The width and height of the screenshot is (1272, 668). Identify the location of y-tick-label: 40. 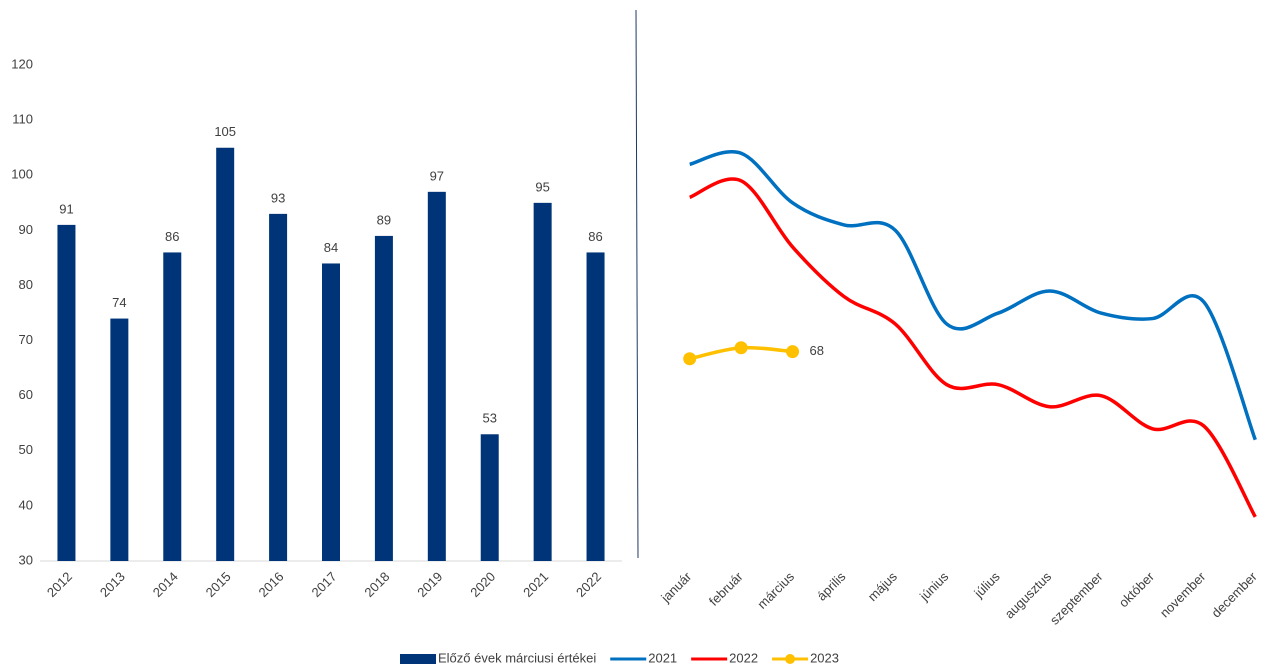
(26, 504).